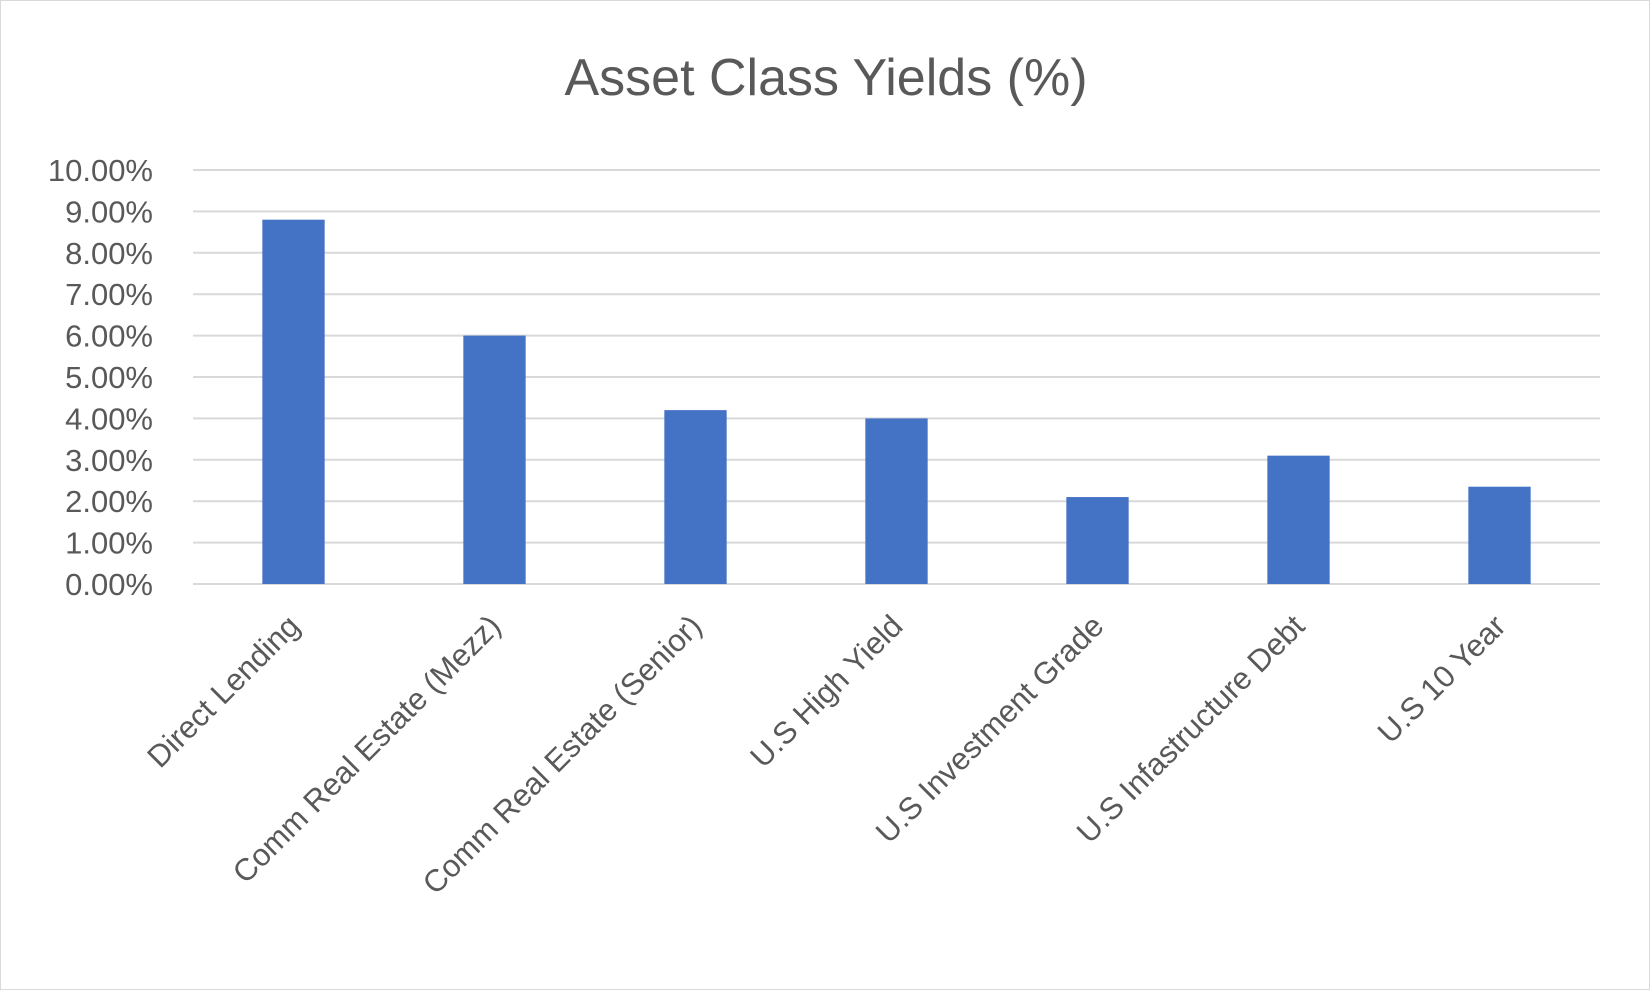 The height and width of the screenshot is (992, 1652). What do you see at coordinates (826, 691) in the screenshot?
I see `x-category-label: U.S High Yield` at bounding box center [826, 691].